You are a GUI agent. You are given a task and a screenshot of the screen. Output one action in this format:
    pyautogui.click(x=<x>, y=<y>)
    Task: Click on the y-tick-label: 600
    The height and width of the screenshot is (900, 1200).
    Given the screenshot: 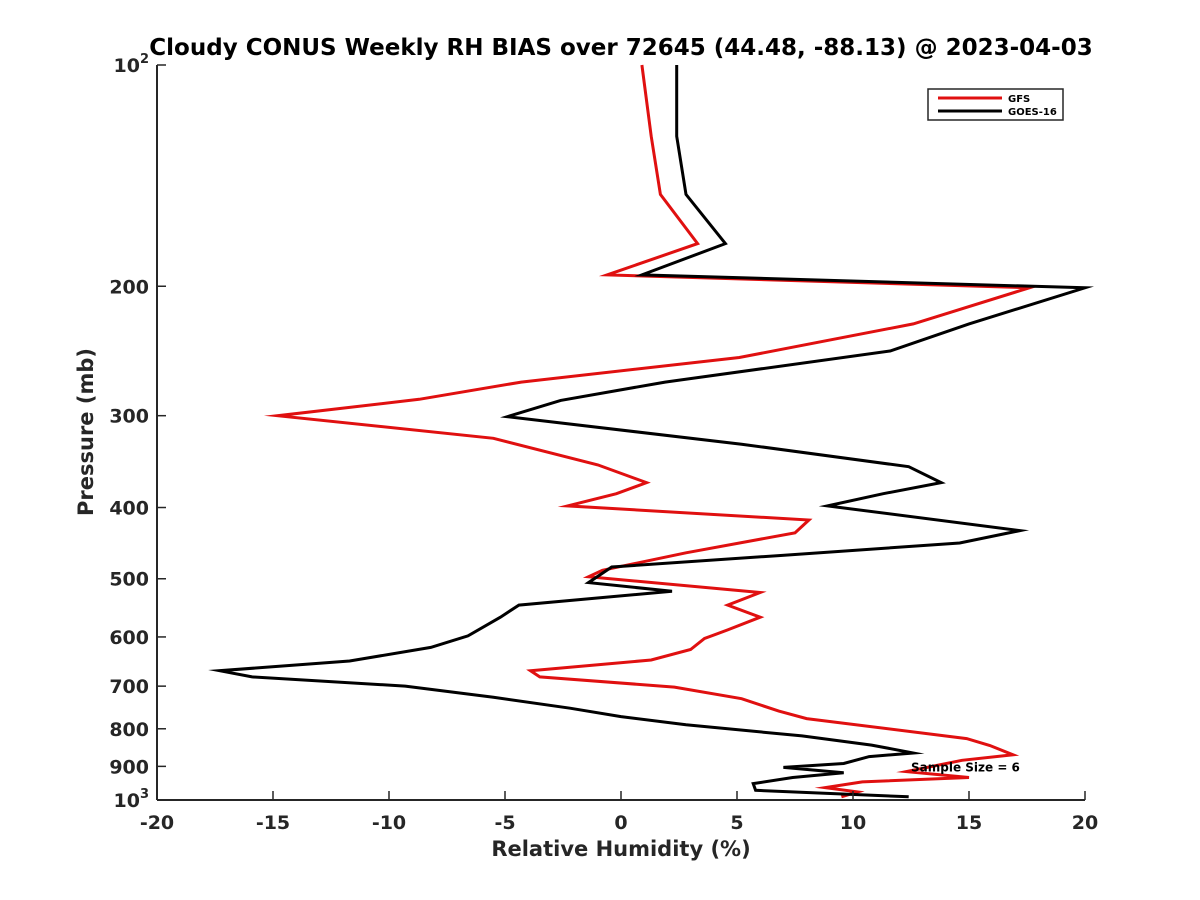 What is the action you would take?
    pyautogui.click(x=129, y=638)
    